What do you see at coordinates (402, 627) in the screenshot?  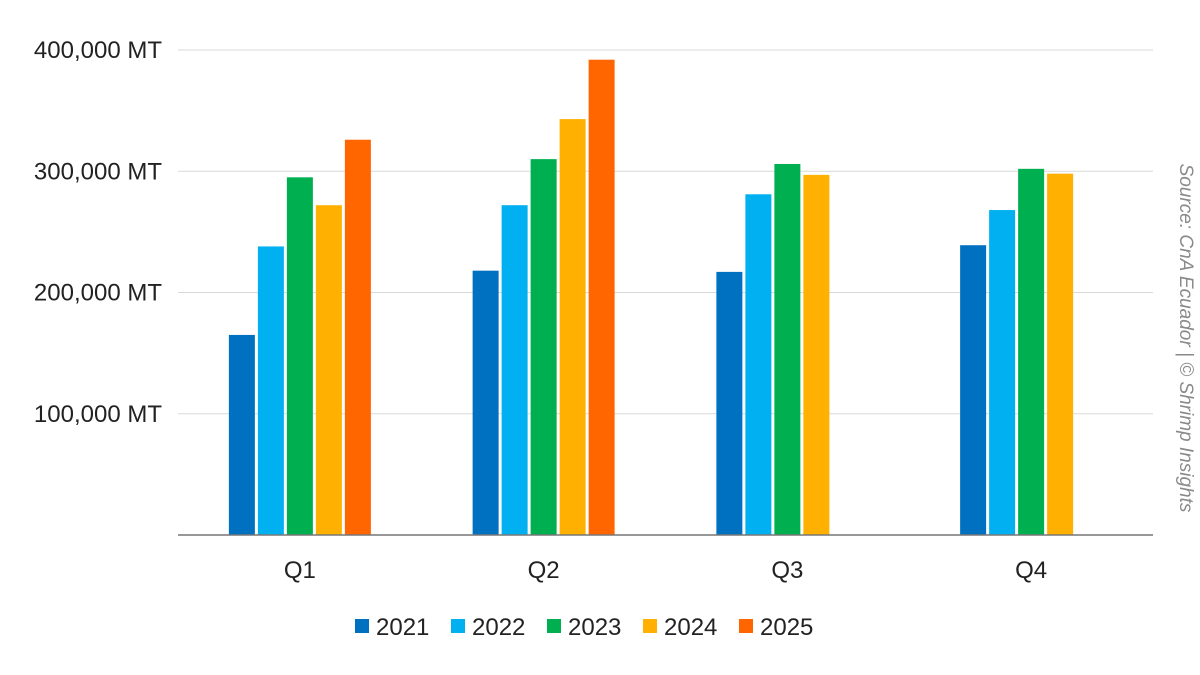 I see `legend-label: 2021` at bounding box center [402, 627].